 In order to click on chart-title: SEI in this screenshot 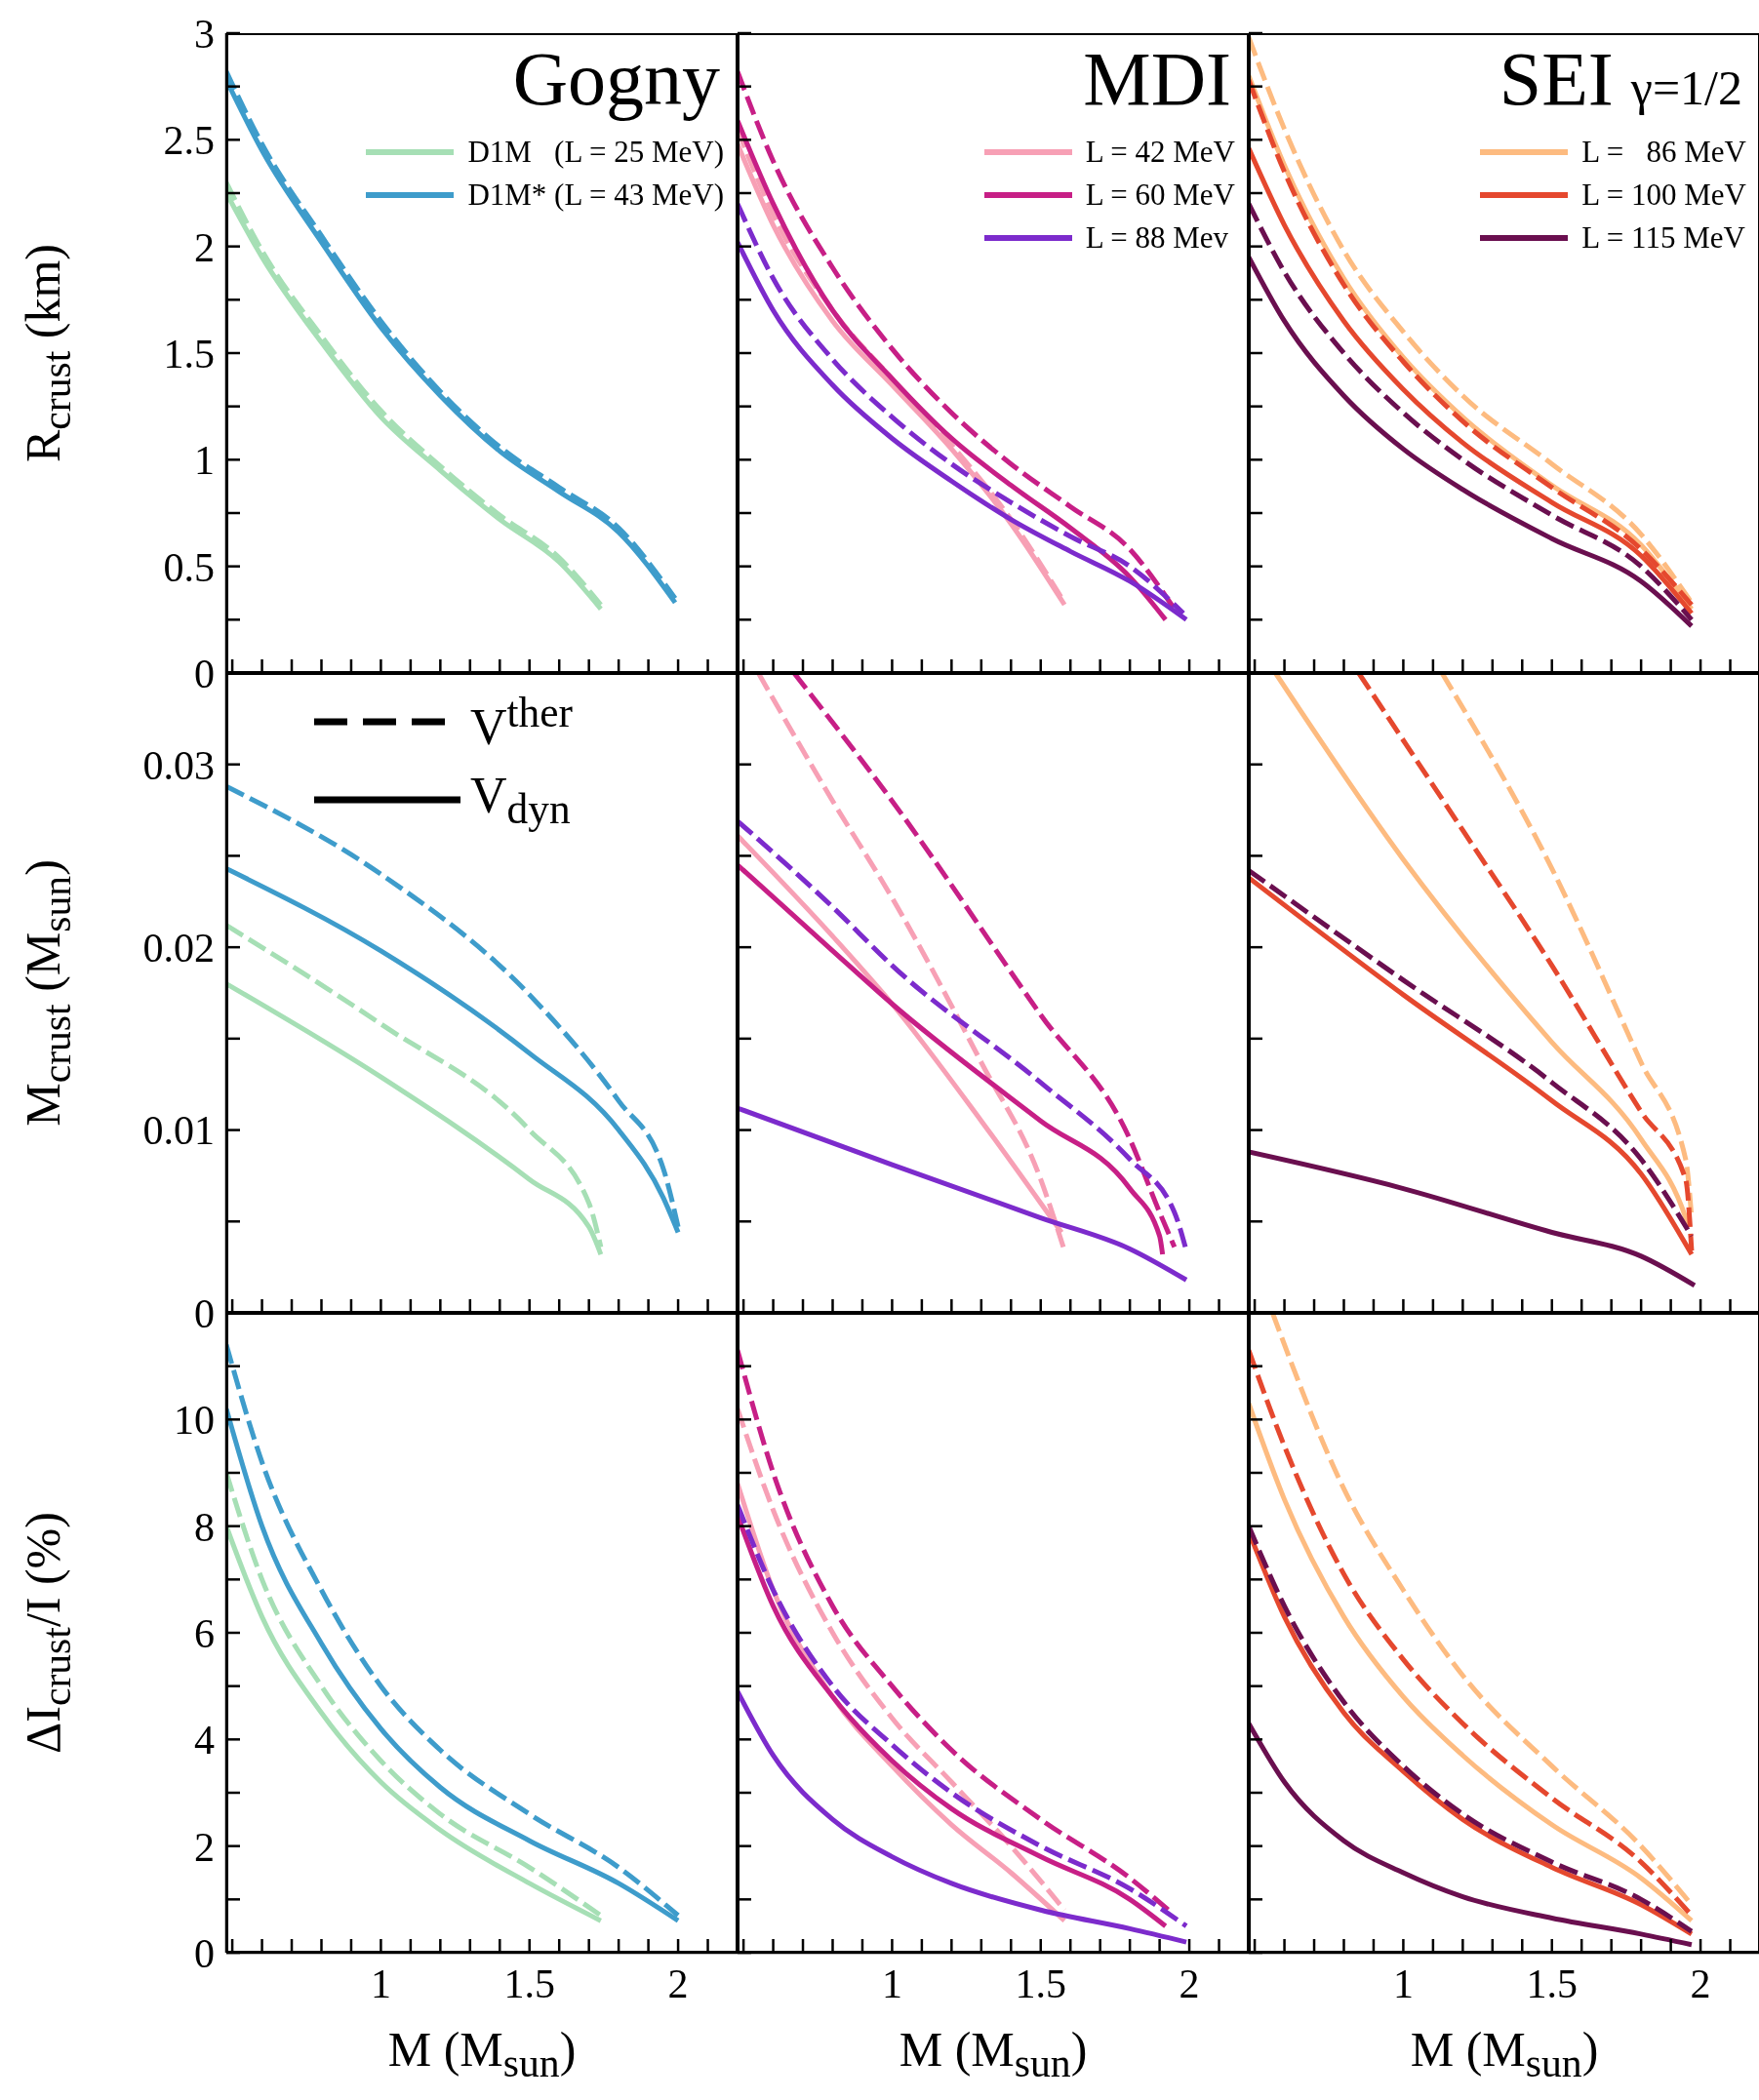, I will do `click(1557, 78)`.